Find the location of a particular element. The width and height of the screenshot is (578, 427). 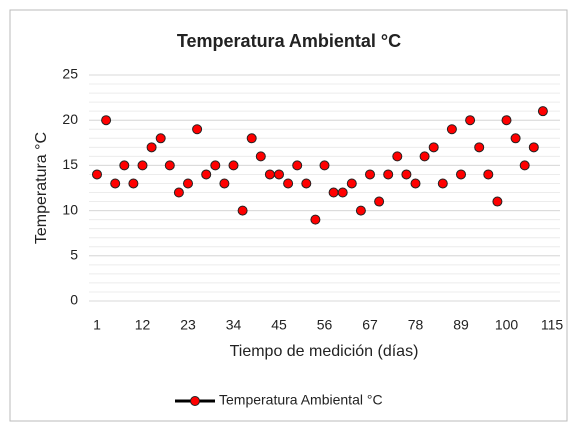

x-tick-label: 12 is located at coordinates (143, 325).